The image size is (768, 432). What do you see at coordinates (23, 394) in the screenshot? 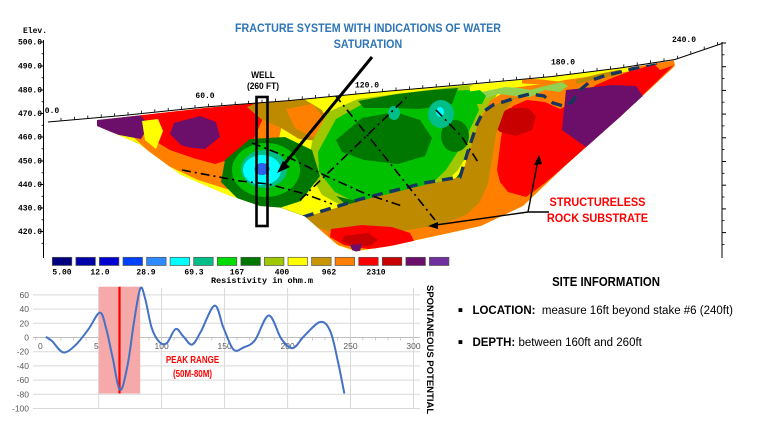
I see `svg-text: -80` at bounding box center [23, 394].